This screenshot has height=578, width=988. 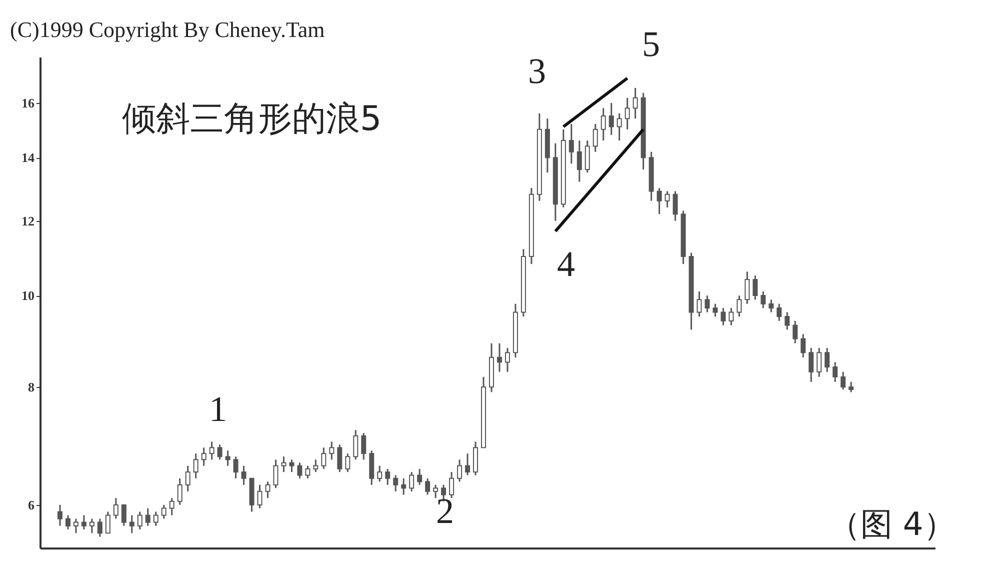 What do you see at coordinates (566, 264) in the screenshot?
I see `annotation: 4` at bounding box center [566, 264].